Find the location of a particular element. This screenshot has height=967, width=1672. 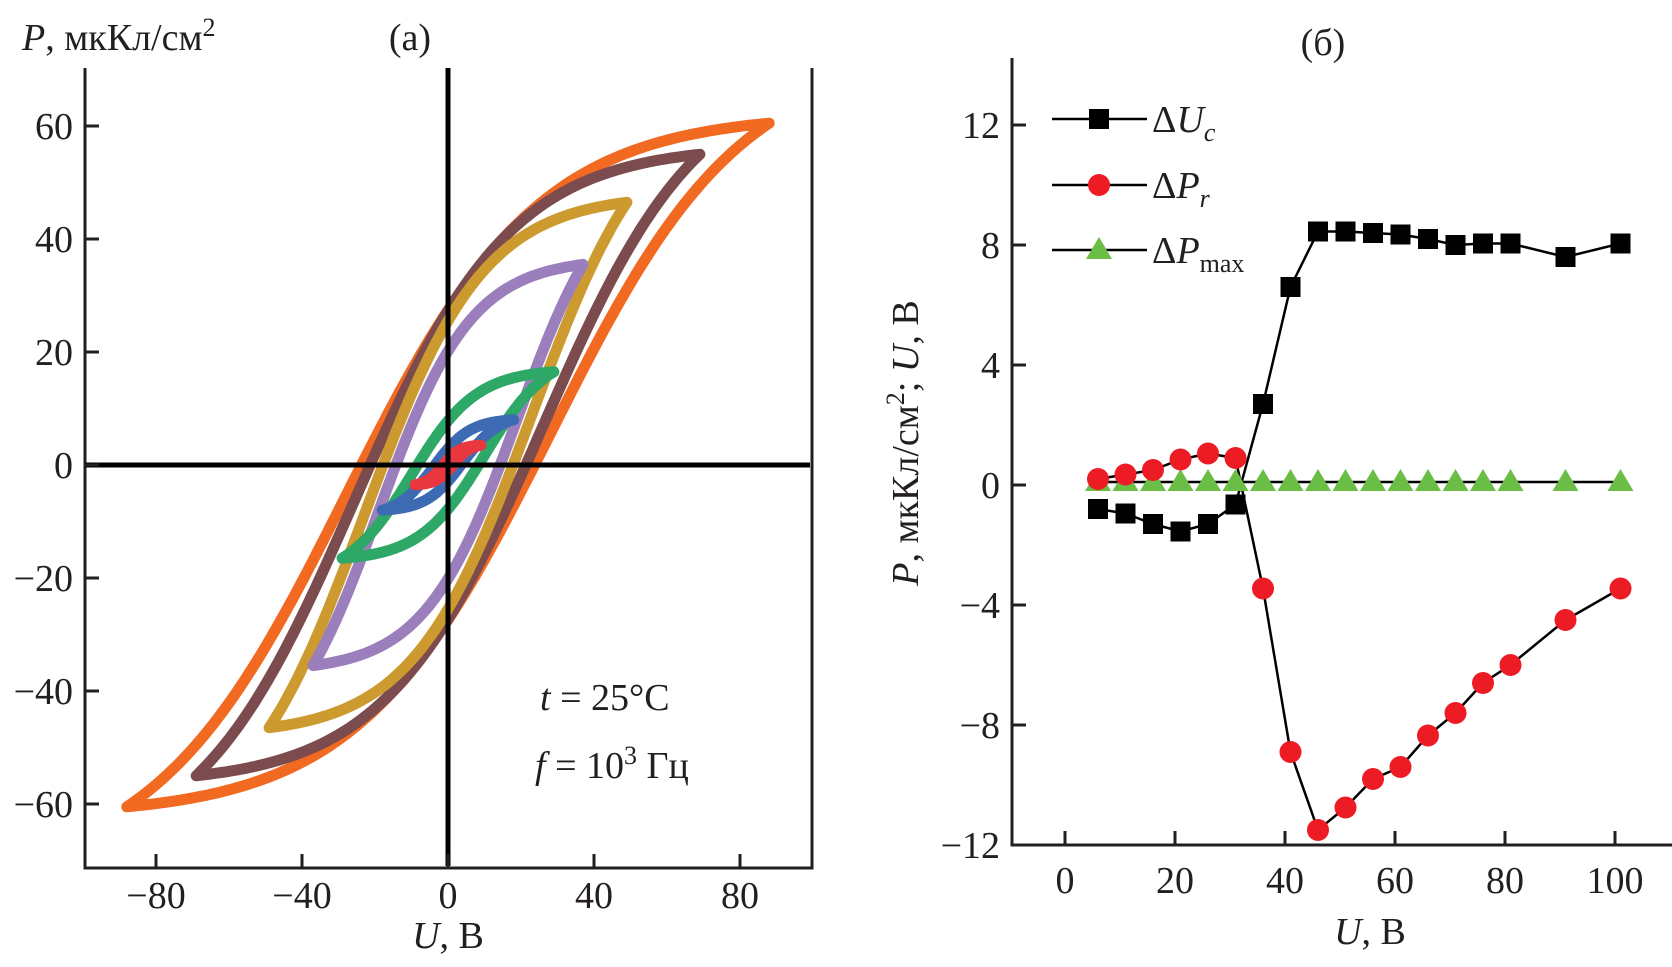

legend-item: ΔPmax is located at coordinates (1148, 254).